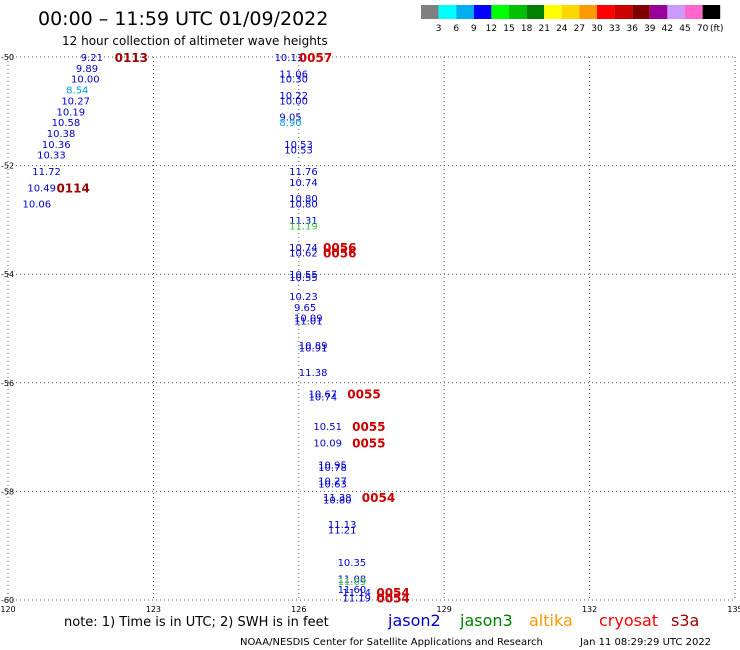  What do you see at coordinates (733, 609) in the screenshot?
I see `x-tick-label: 135` at bounding box center [733, 609].